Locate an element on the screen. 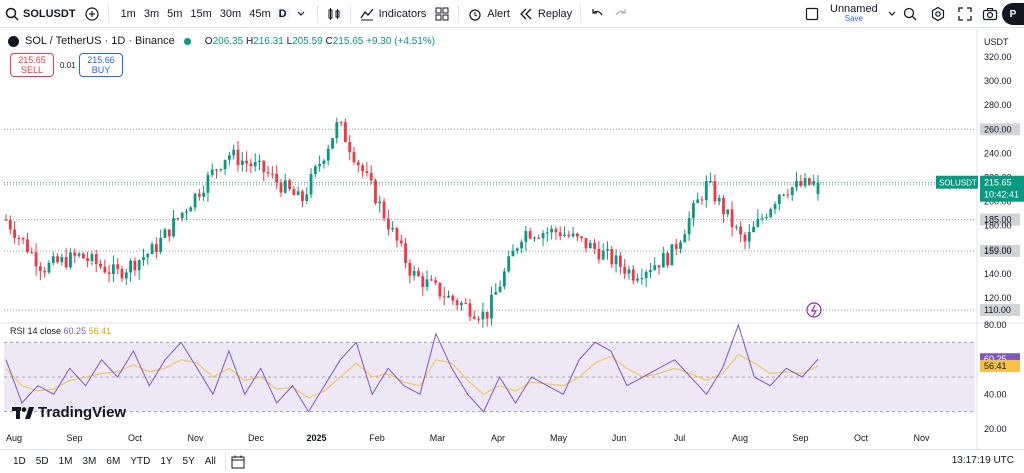  chevron-down-icon is located at coordinates (301, 14).